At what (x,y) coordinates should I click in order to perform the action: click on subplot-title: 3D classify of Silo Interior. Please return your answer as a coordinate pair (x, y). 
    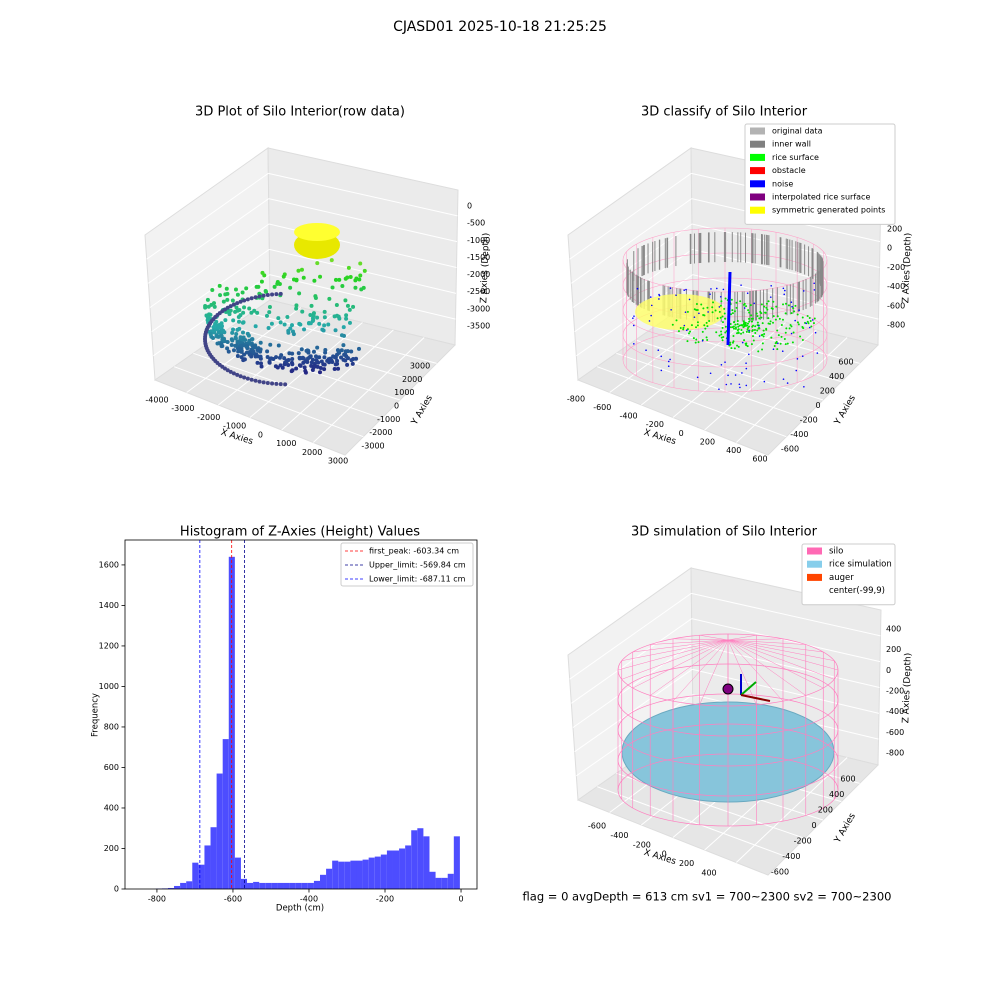
    Looking at the image, I should click on (724, 112).